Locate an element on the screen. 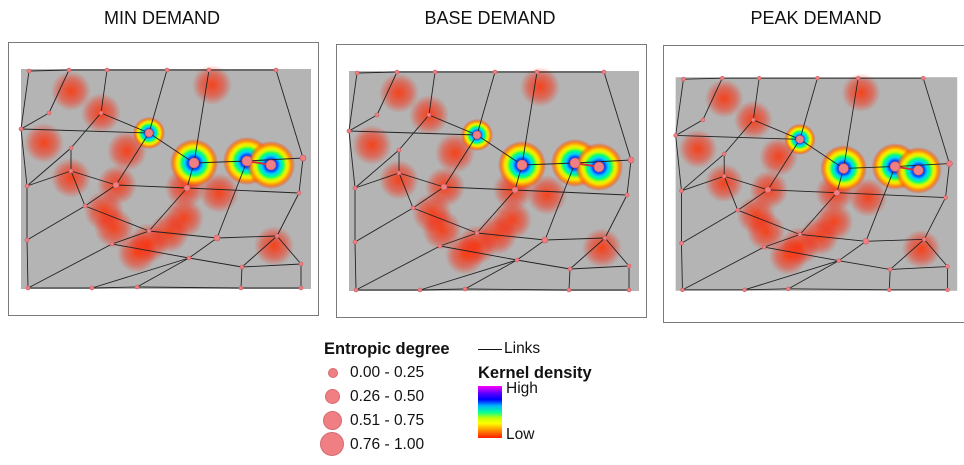  link-line-swatch is located at coordinates (490, 350).